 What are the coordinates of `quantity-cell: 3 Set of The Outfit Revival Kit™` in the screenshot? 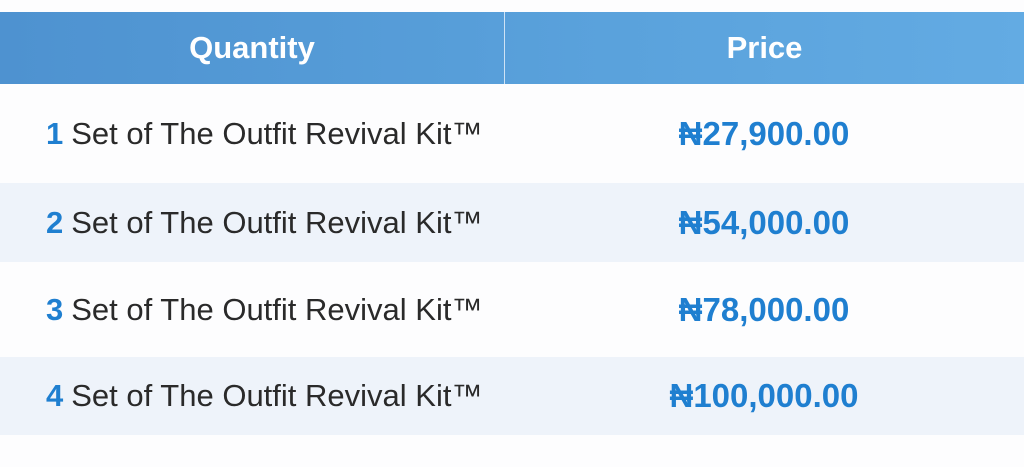 It's located at (252, 310).